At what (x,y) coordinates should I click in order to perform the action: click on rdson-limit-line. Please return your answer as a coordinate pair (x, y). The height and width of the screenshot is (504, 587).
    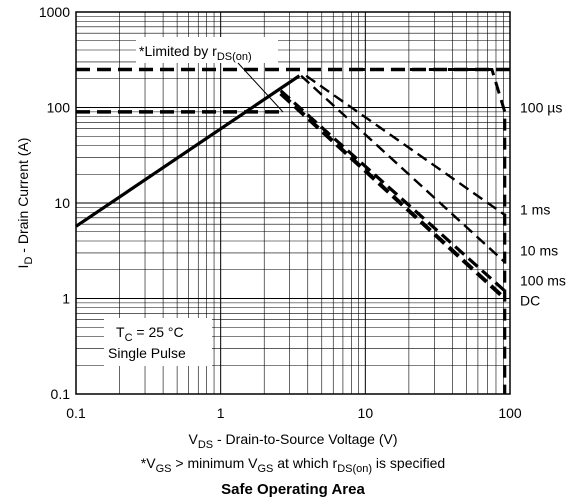
    Looking at the image, I should click on (188, 151).